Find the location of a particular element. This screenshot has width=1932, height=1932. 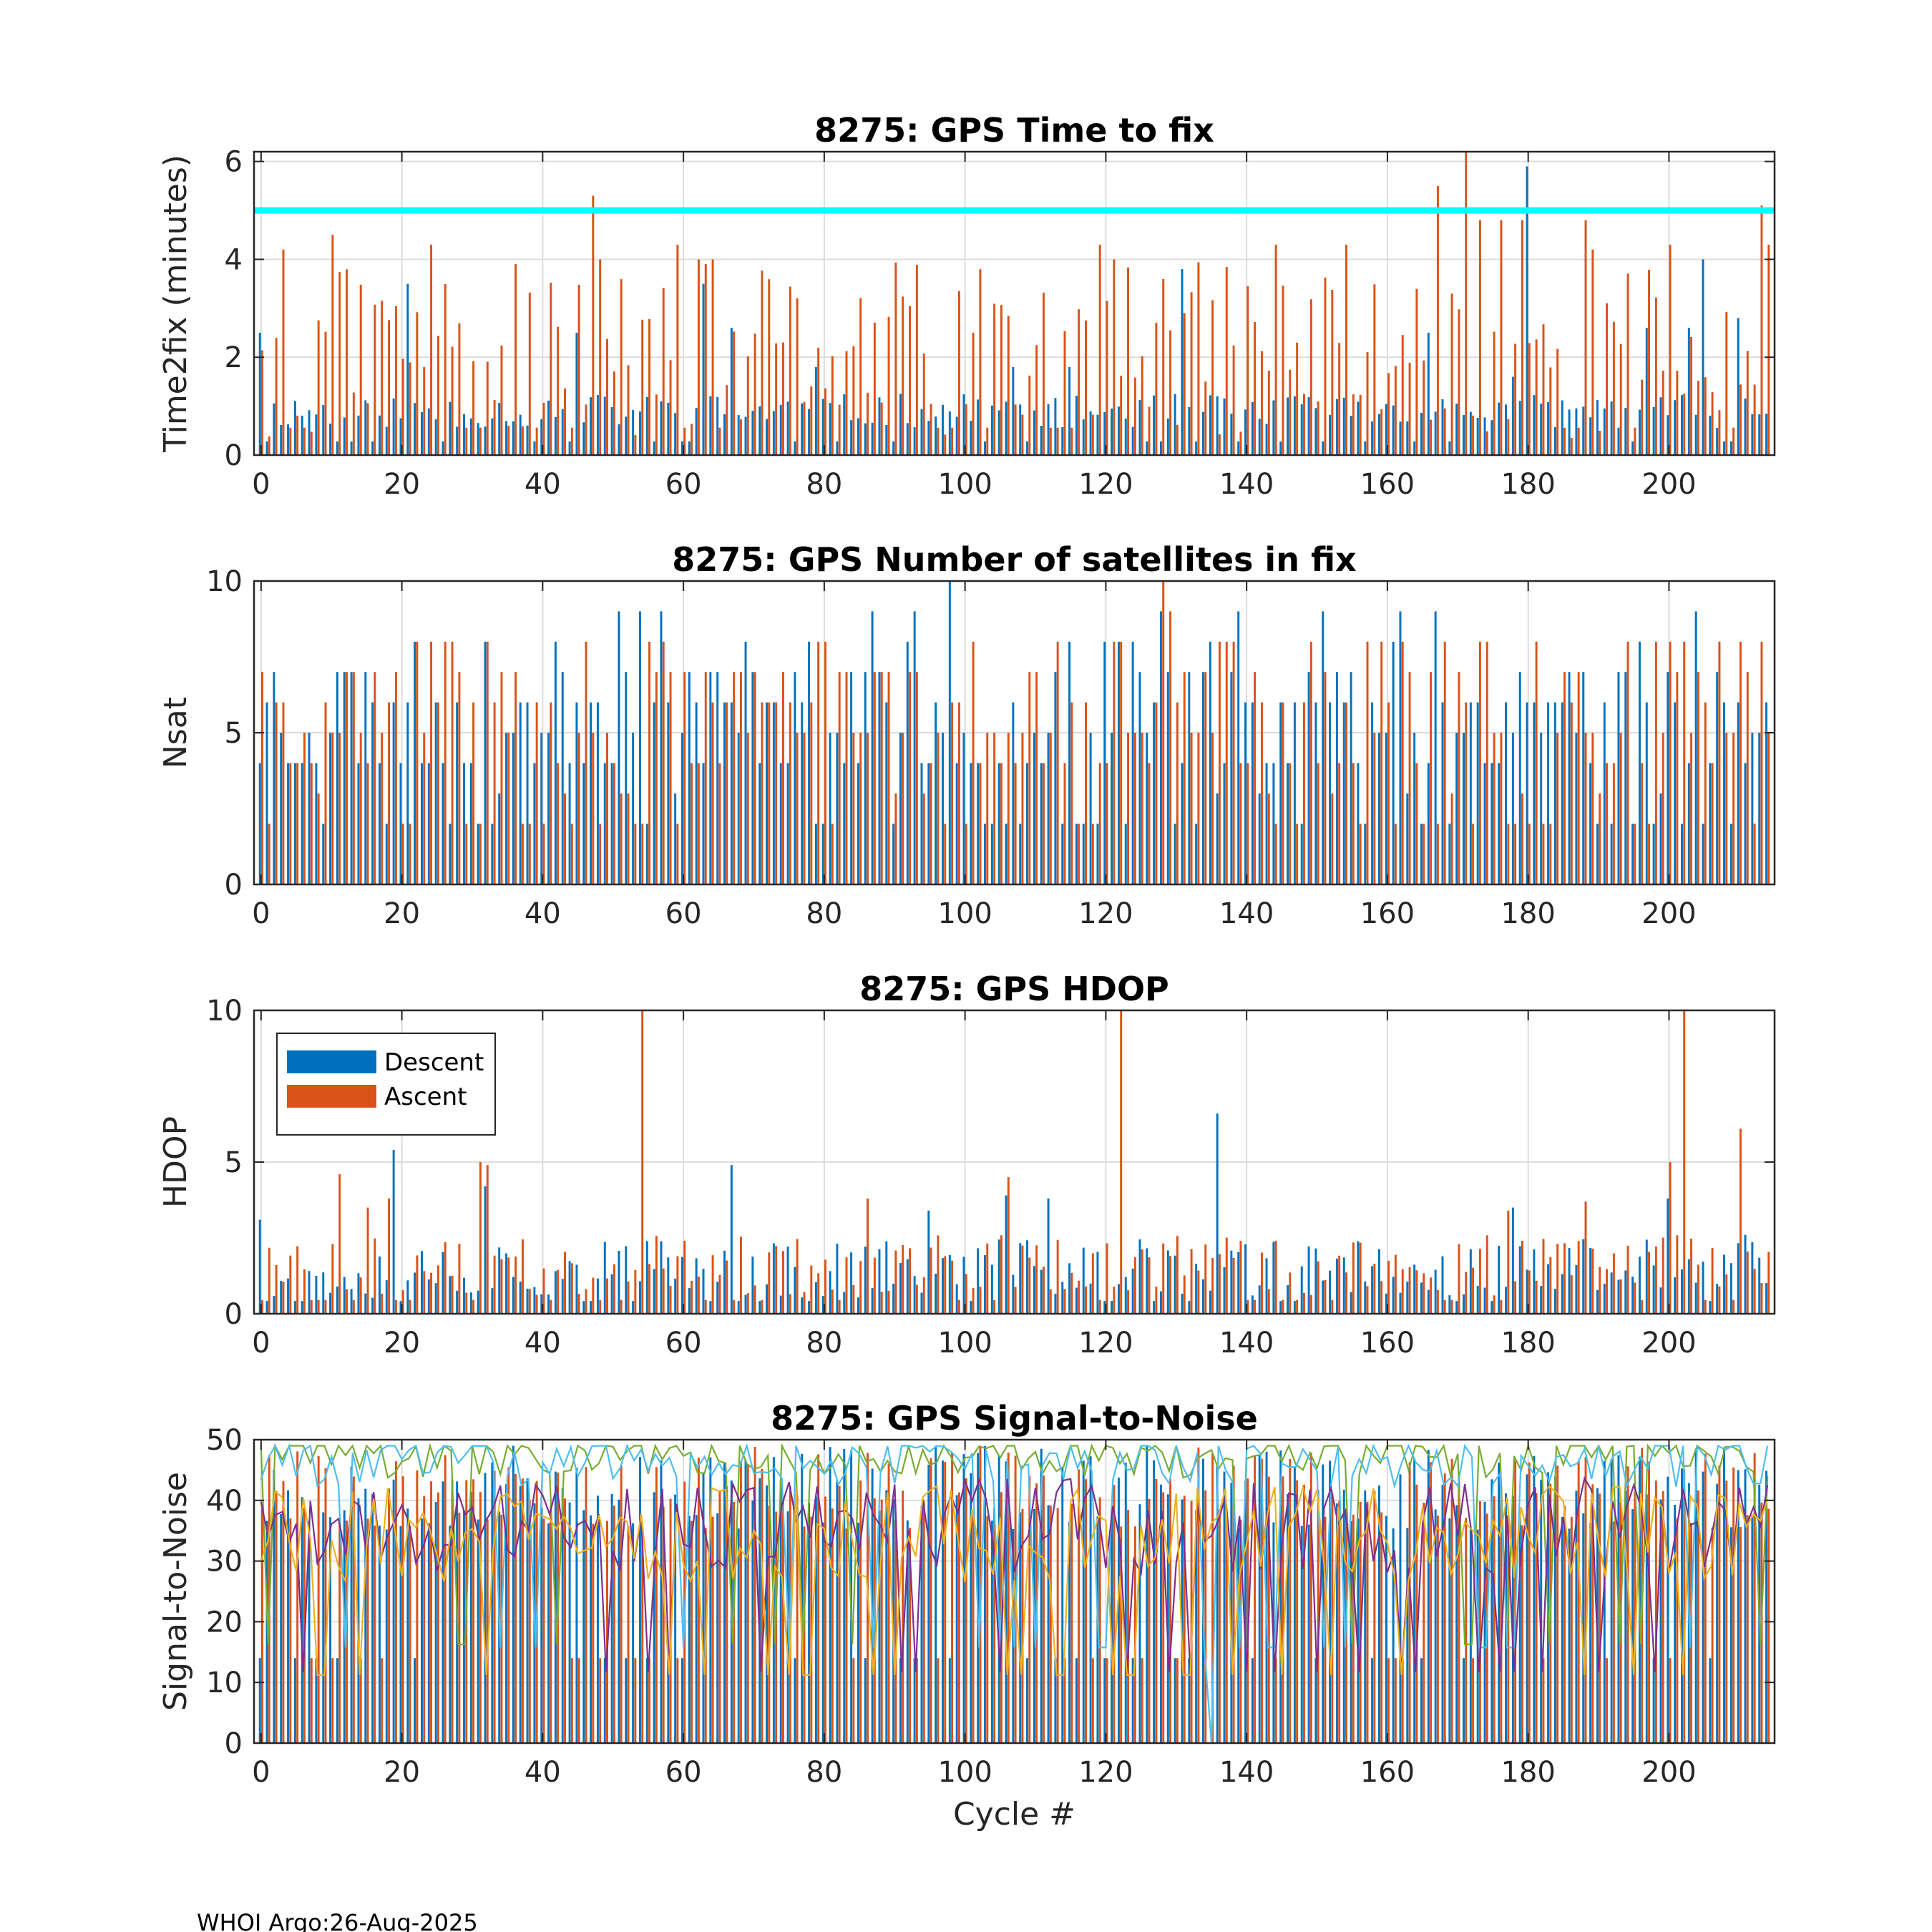

x-tick-label: 180 is located at coordinates (1528, 1772).